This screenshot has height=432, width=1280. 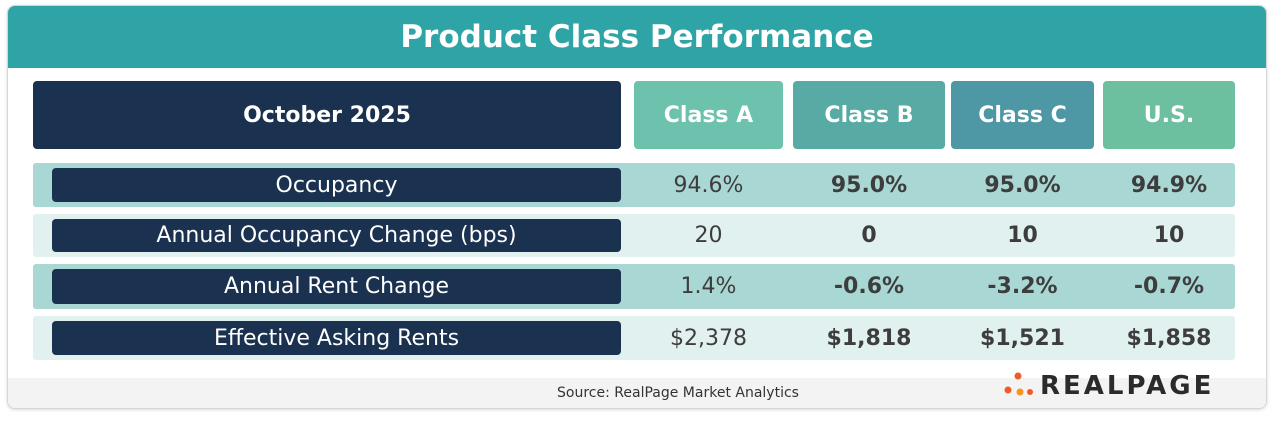 I want to click on cell-value: 0, so click(x=869, y=235).